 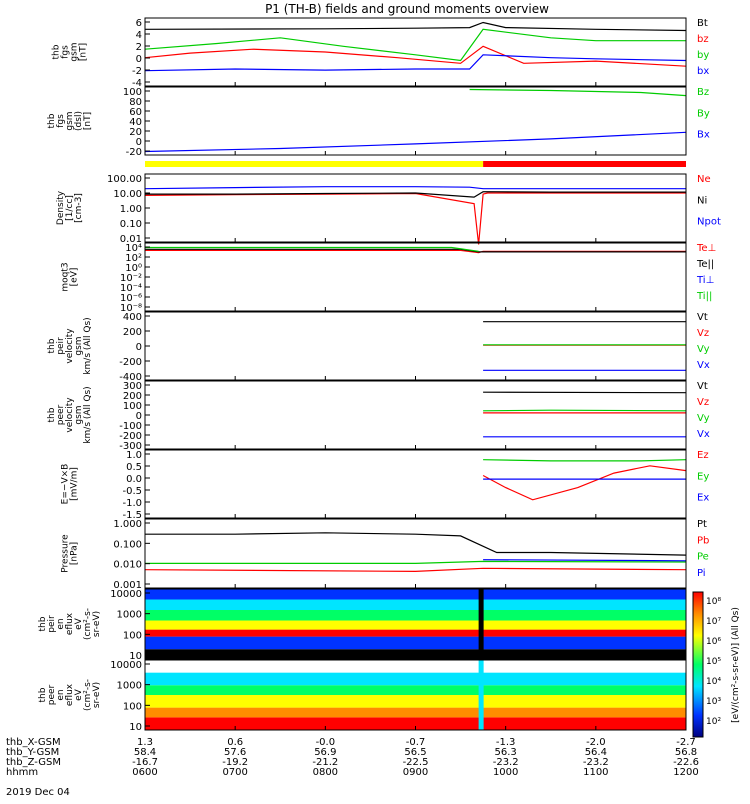 What do you see at coordinates (713, 602) in the screenshot?
I see `colorbar-tick-label: 10⁸` at bounding box center [713, 602].